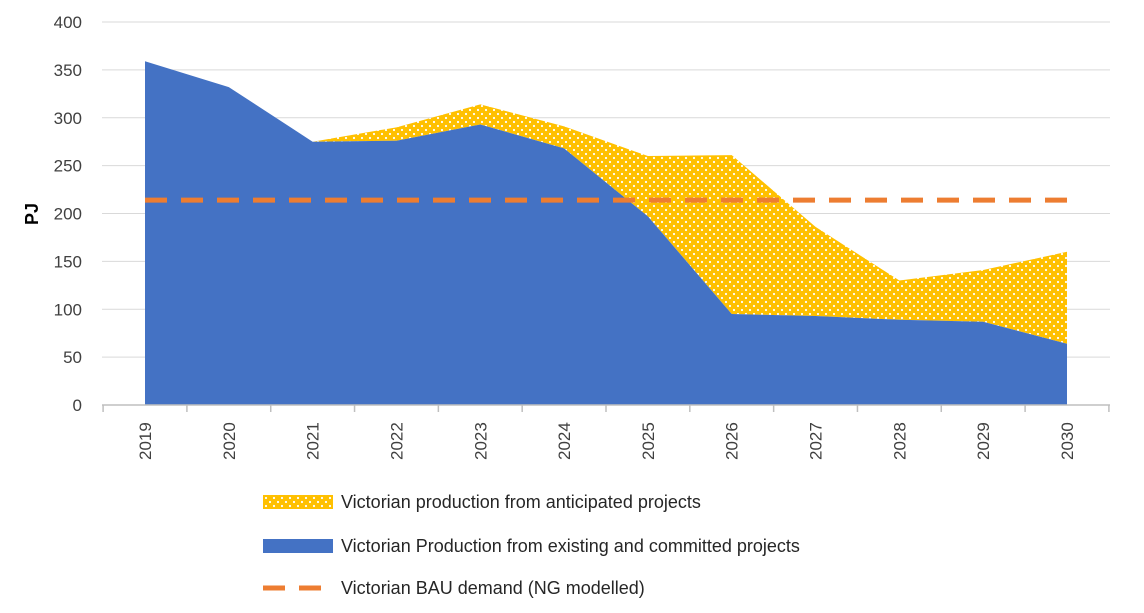 Image resolution: width=1144 pixels, height=613 pixels. What do you see at coordinates (77, 405) in the screenshot?
I see `y-tick-label: 0` at bounding box center [77, 405].